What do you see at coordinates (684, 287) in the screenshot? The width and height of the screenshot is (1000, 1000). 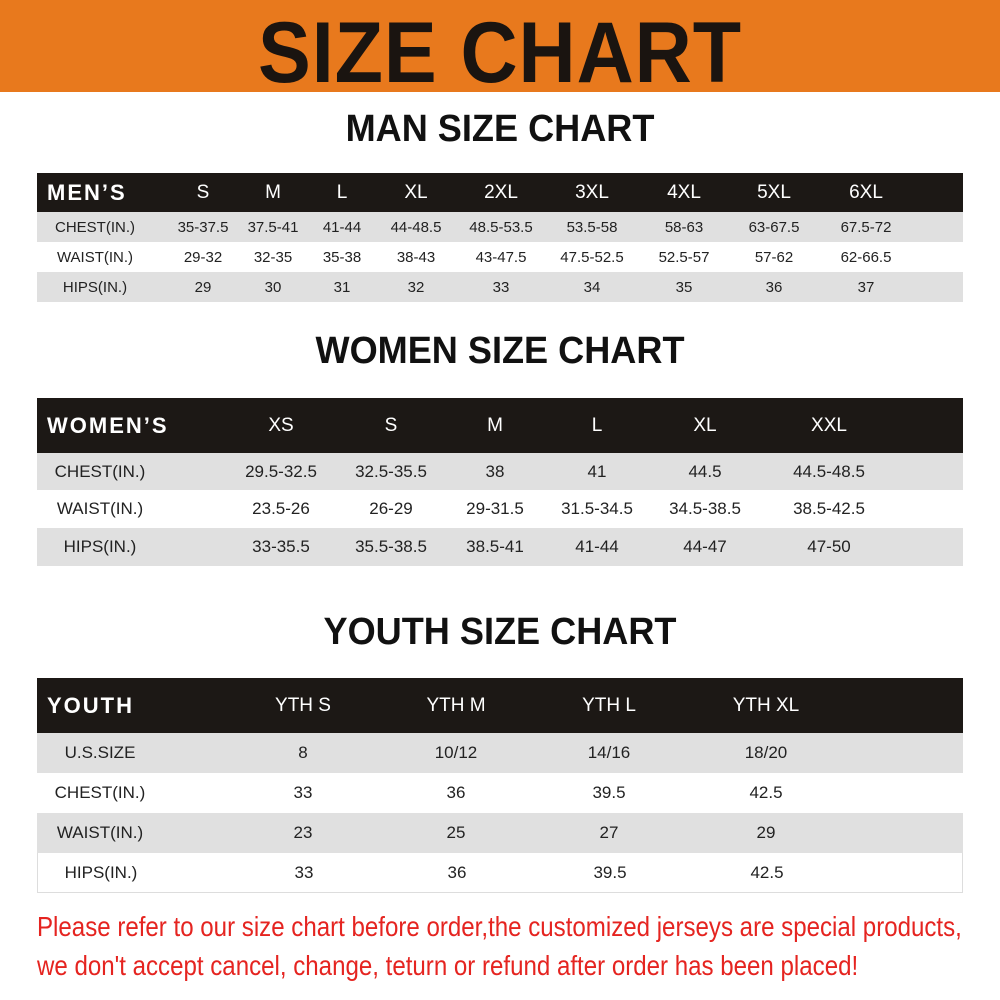 I see `size-value: 35` at bounding box center [684, 287].